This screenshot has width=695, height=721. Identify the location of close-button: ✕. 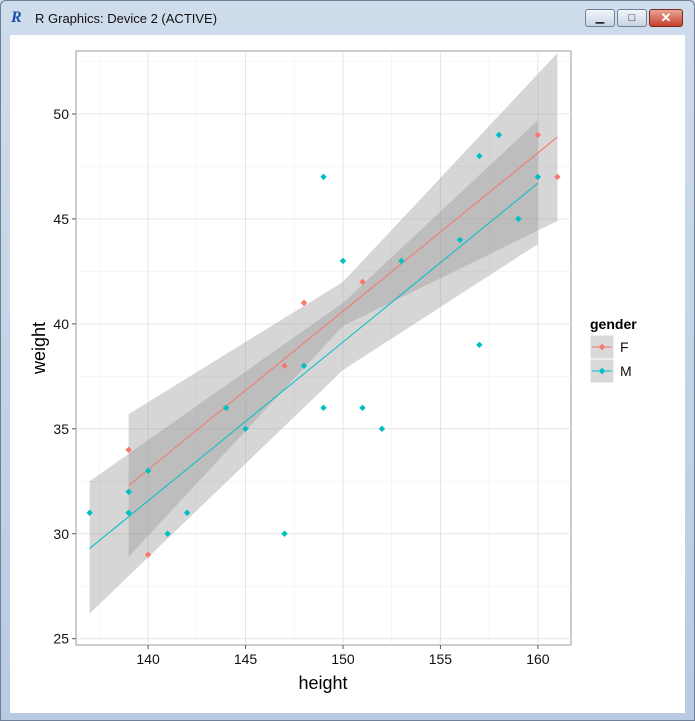
(666, 18).